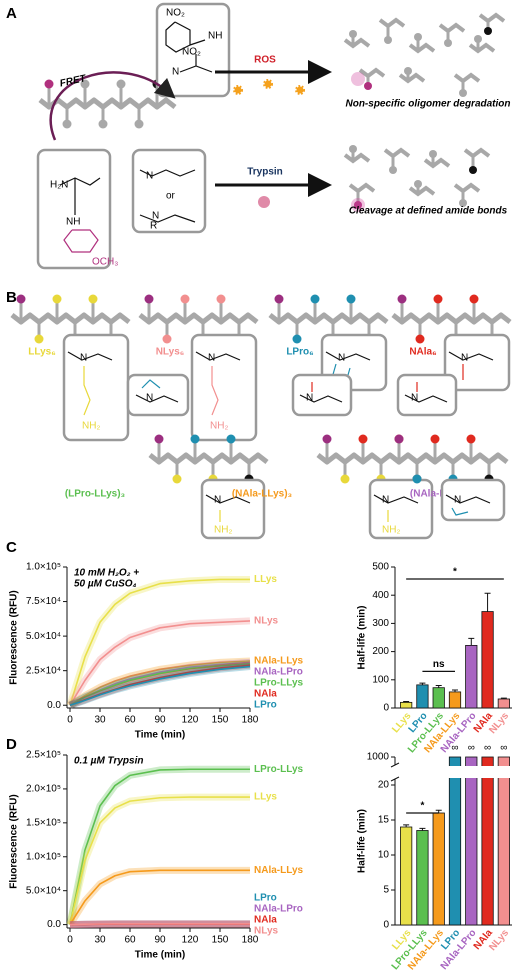 The image size is (520, 979). What do you see at coordinates (106, 573) in the screenshot?
I see `annotation: 10 mM H₂O₂ +` at bounding box center [106, 573].